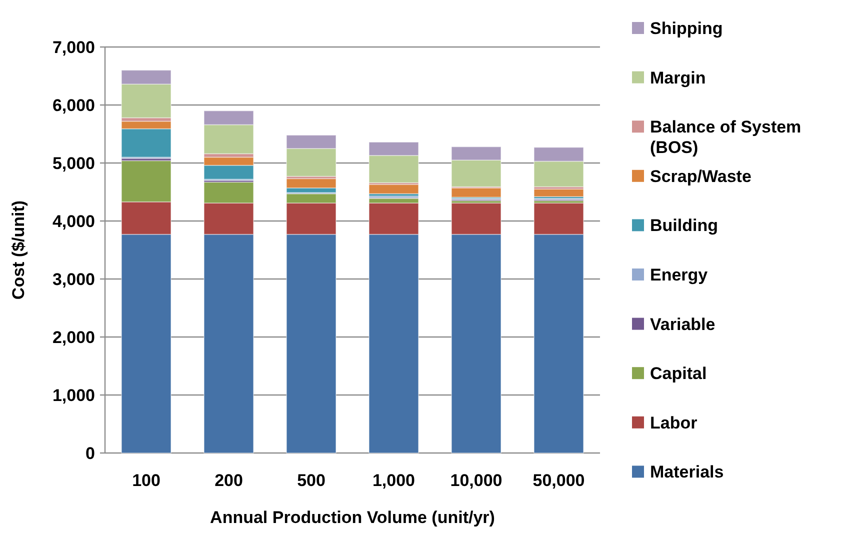 The image size is (863, 533). What do you see at coordinates (684, 226) in the screenshot?
I see `legend-label: Building` at bounding box center [684, 226].